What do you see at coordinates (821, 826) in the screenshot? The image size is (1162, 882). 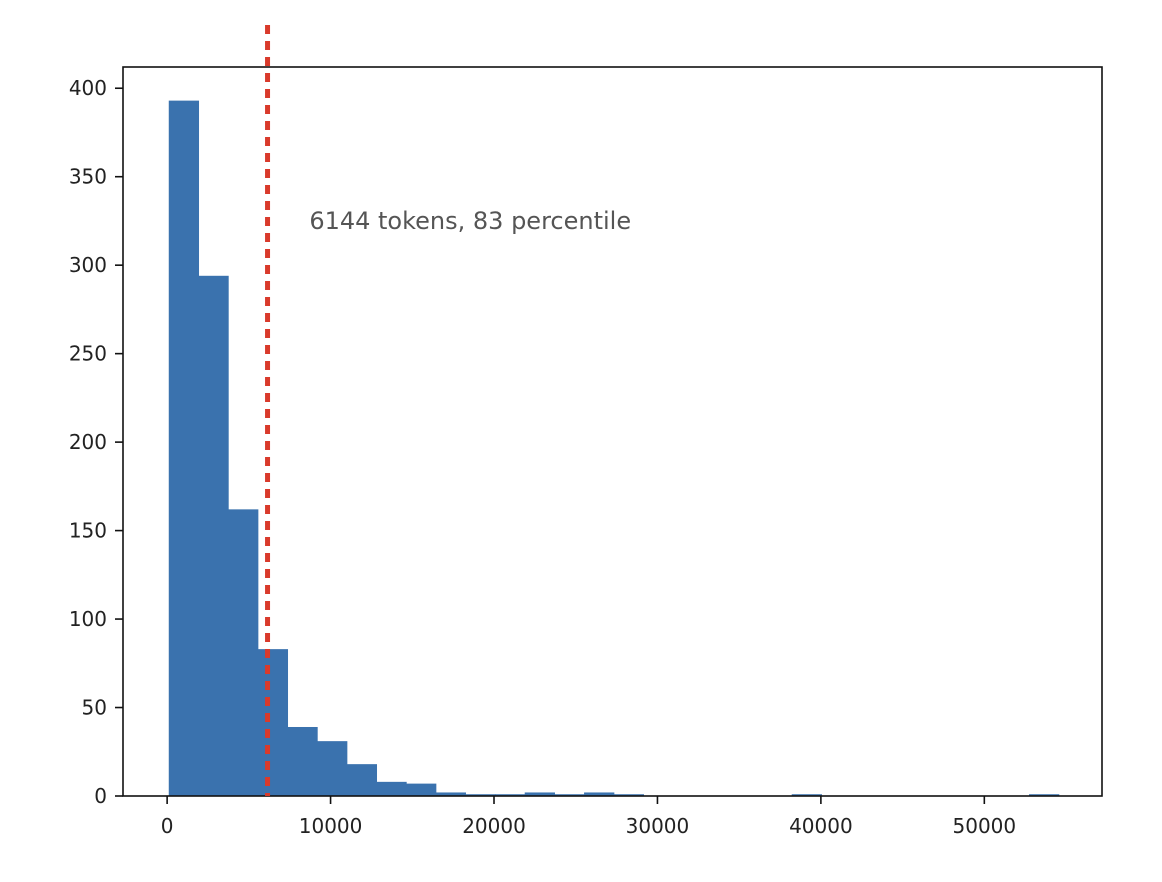 I see `x-tick-label: 40000` at bounding box center [821, 826].